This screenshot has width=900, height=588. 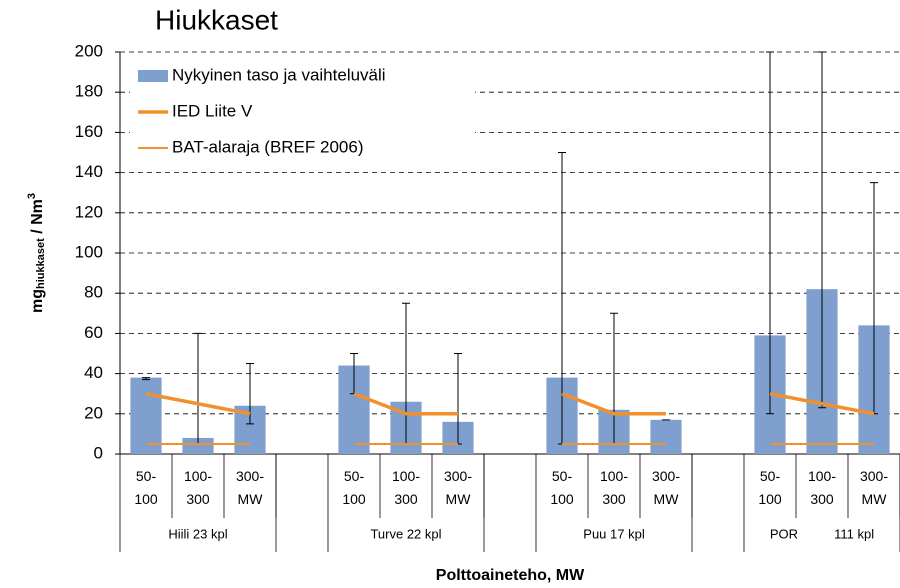 I want to click on y-label-sup: 3, so click(x=32, y=196).